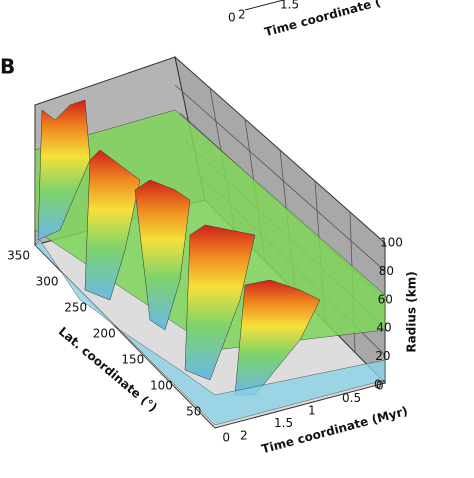 This screenshot has width=474, height=478. I want to click on tick-label: 350, so click(18, 256).